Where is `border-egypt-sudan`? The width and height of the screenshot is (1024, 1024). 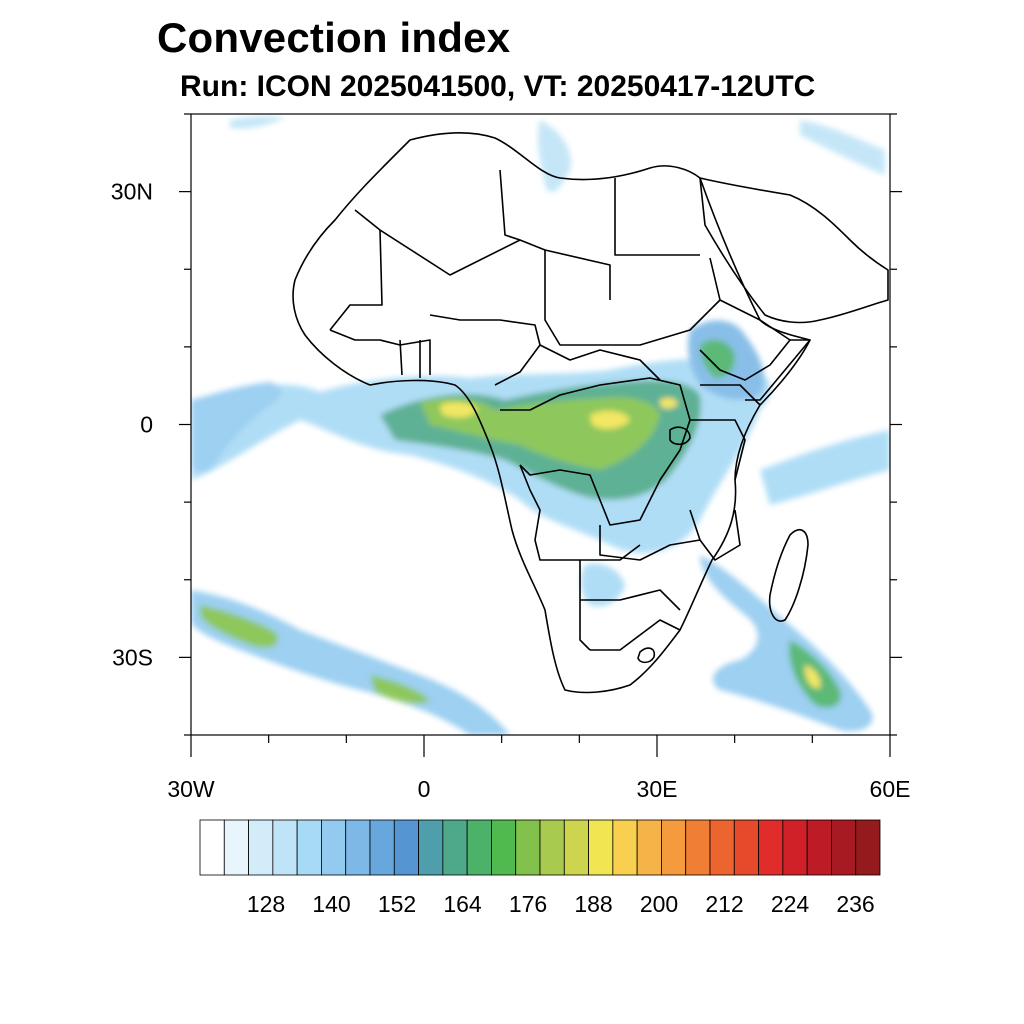 border-egypt-sudan is located at coordinates (657, 217).